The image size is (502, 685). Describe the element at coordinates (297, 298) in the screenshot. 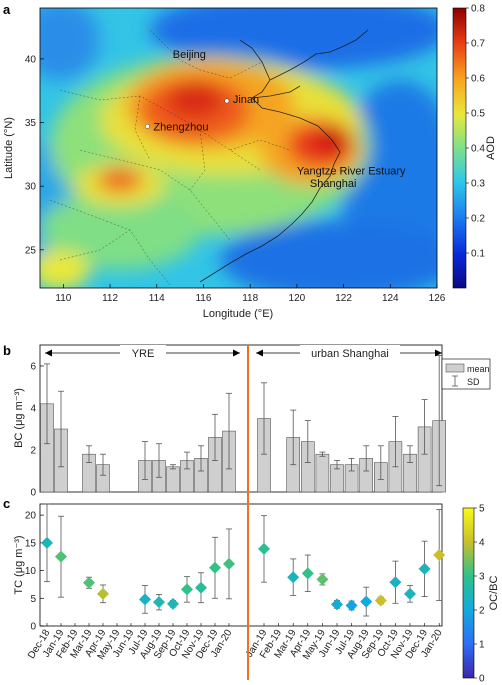

I see `map-x-tick-label: 120` at that location.